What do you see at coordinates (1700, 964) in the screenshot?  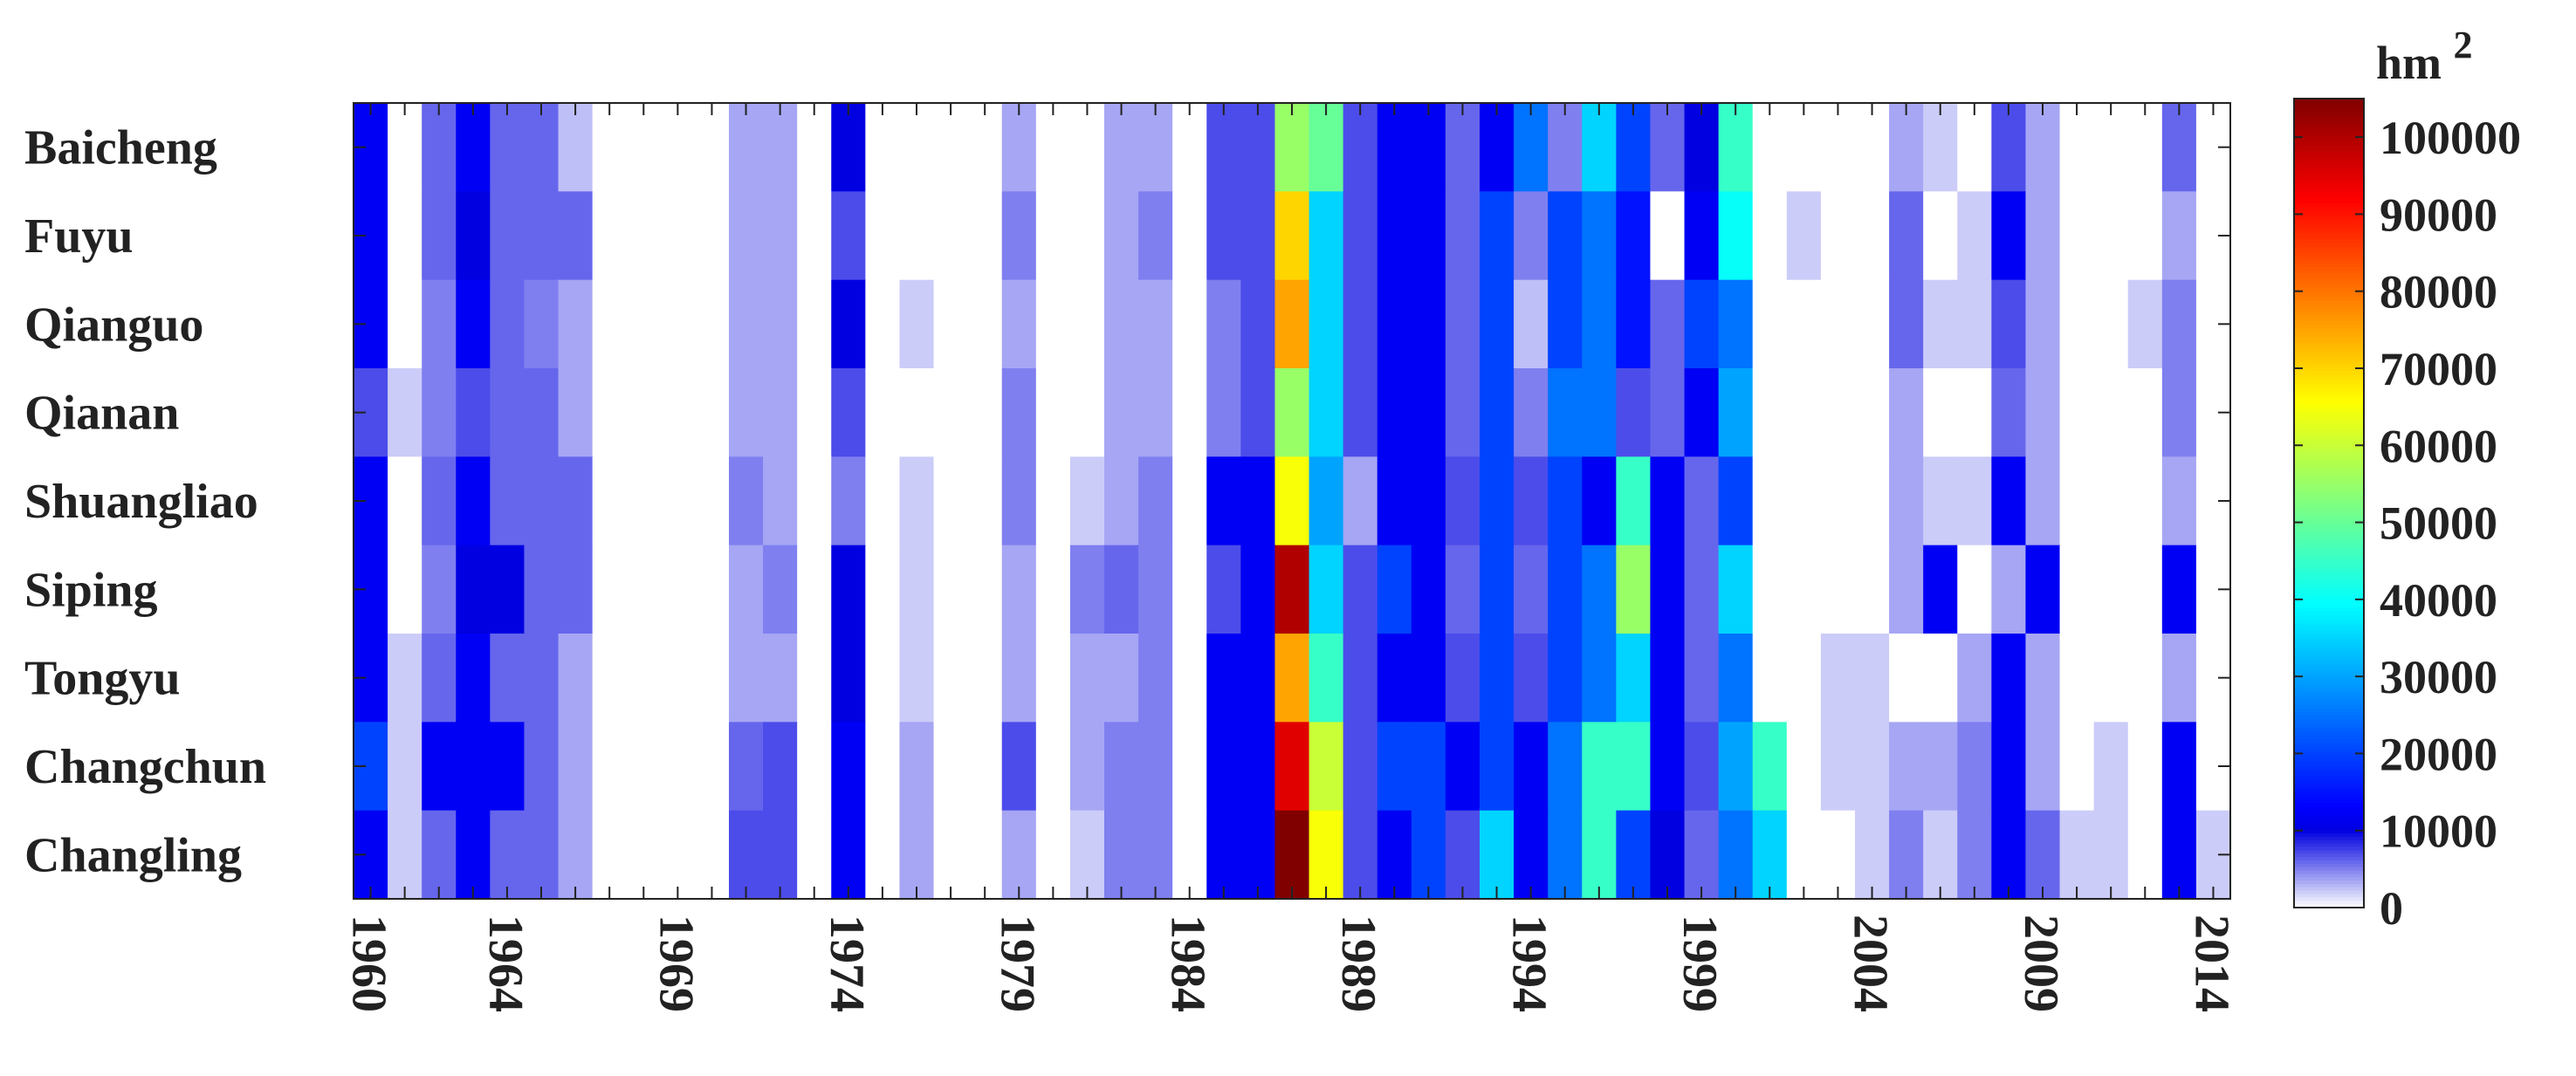 I see `x-tick-label: 1999` at bounding box center [1700, 964].